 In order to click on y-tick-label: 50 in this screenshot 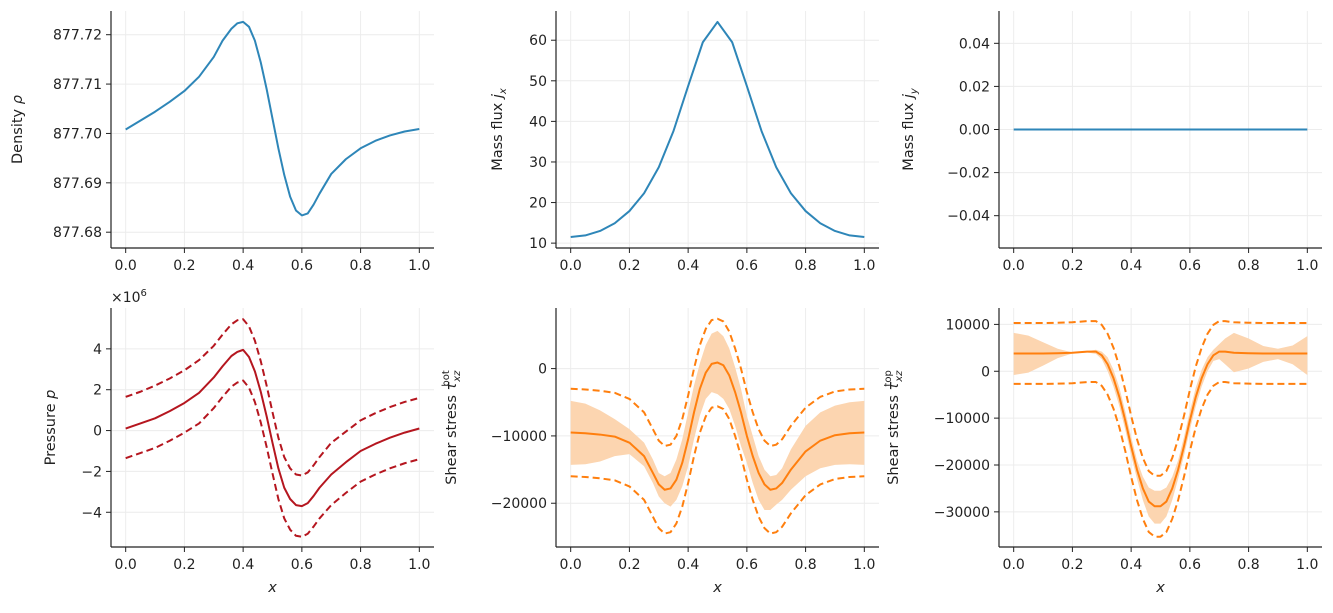, I will do `click(538, 82)`.